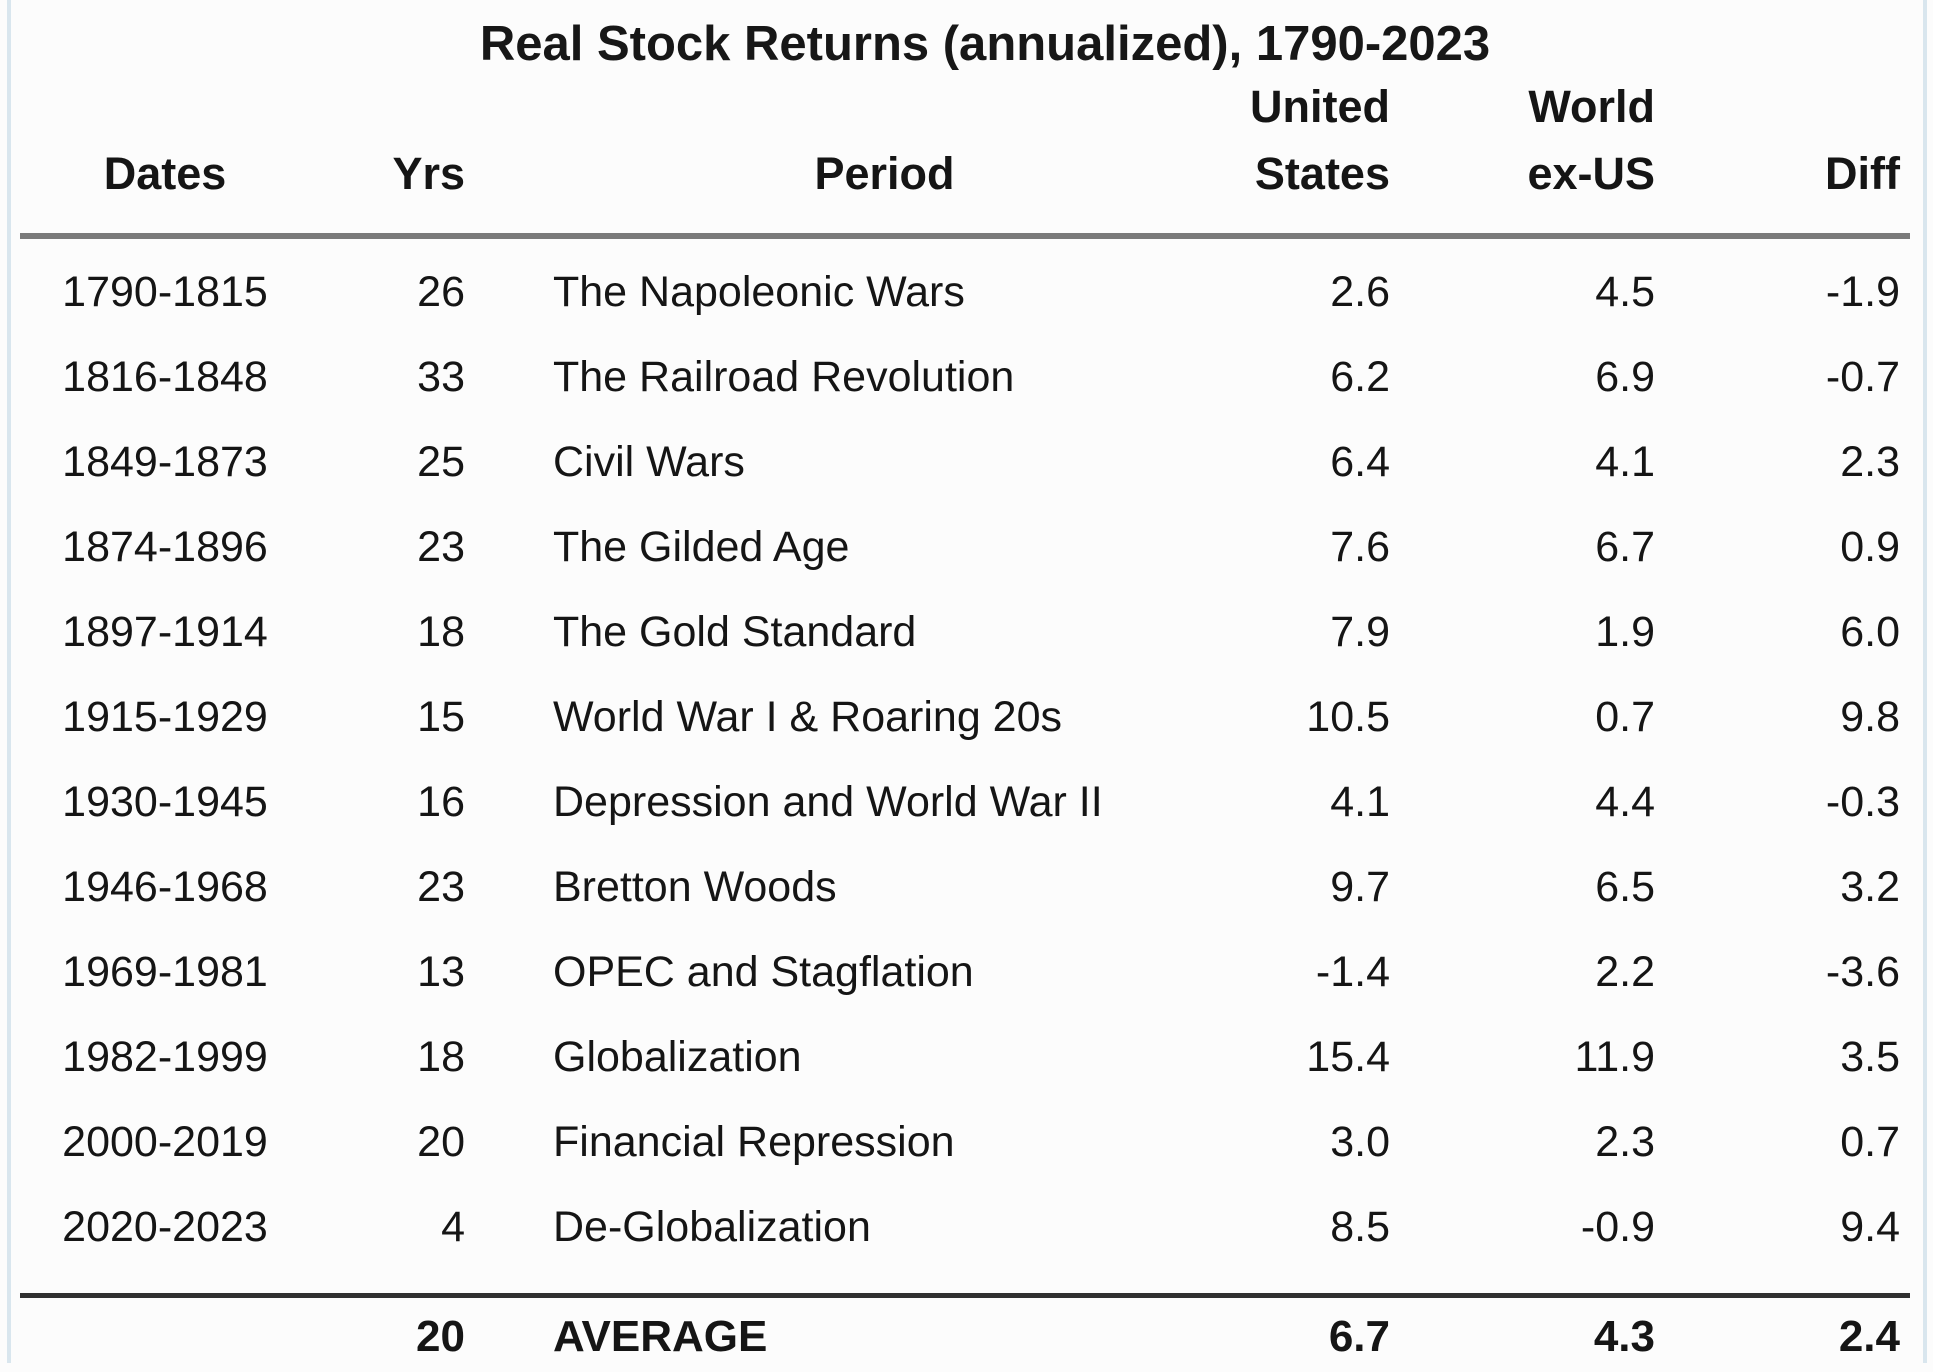 This screenshot has height=1372, width=1933. I want to click on cell-yrs: 15, so click(397, 717).